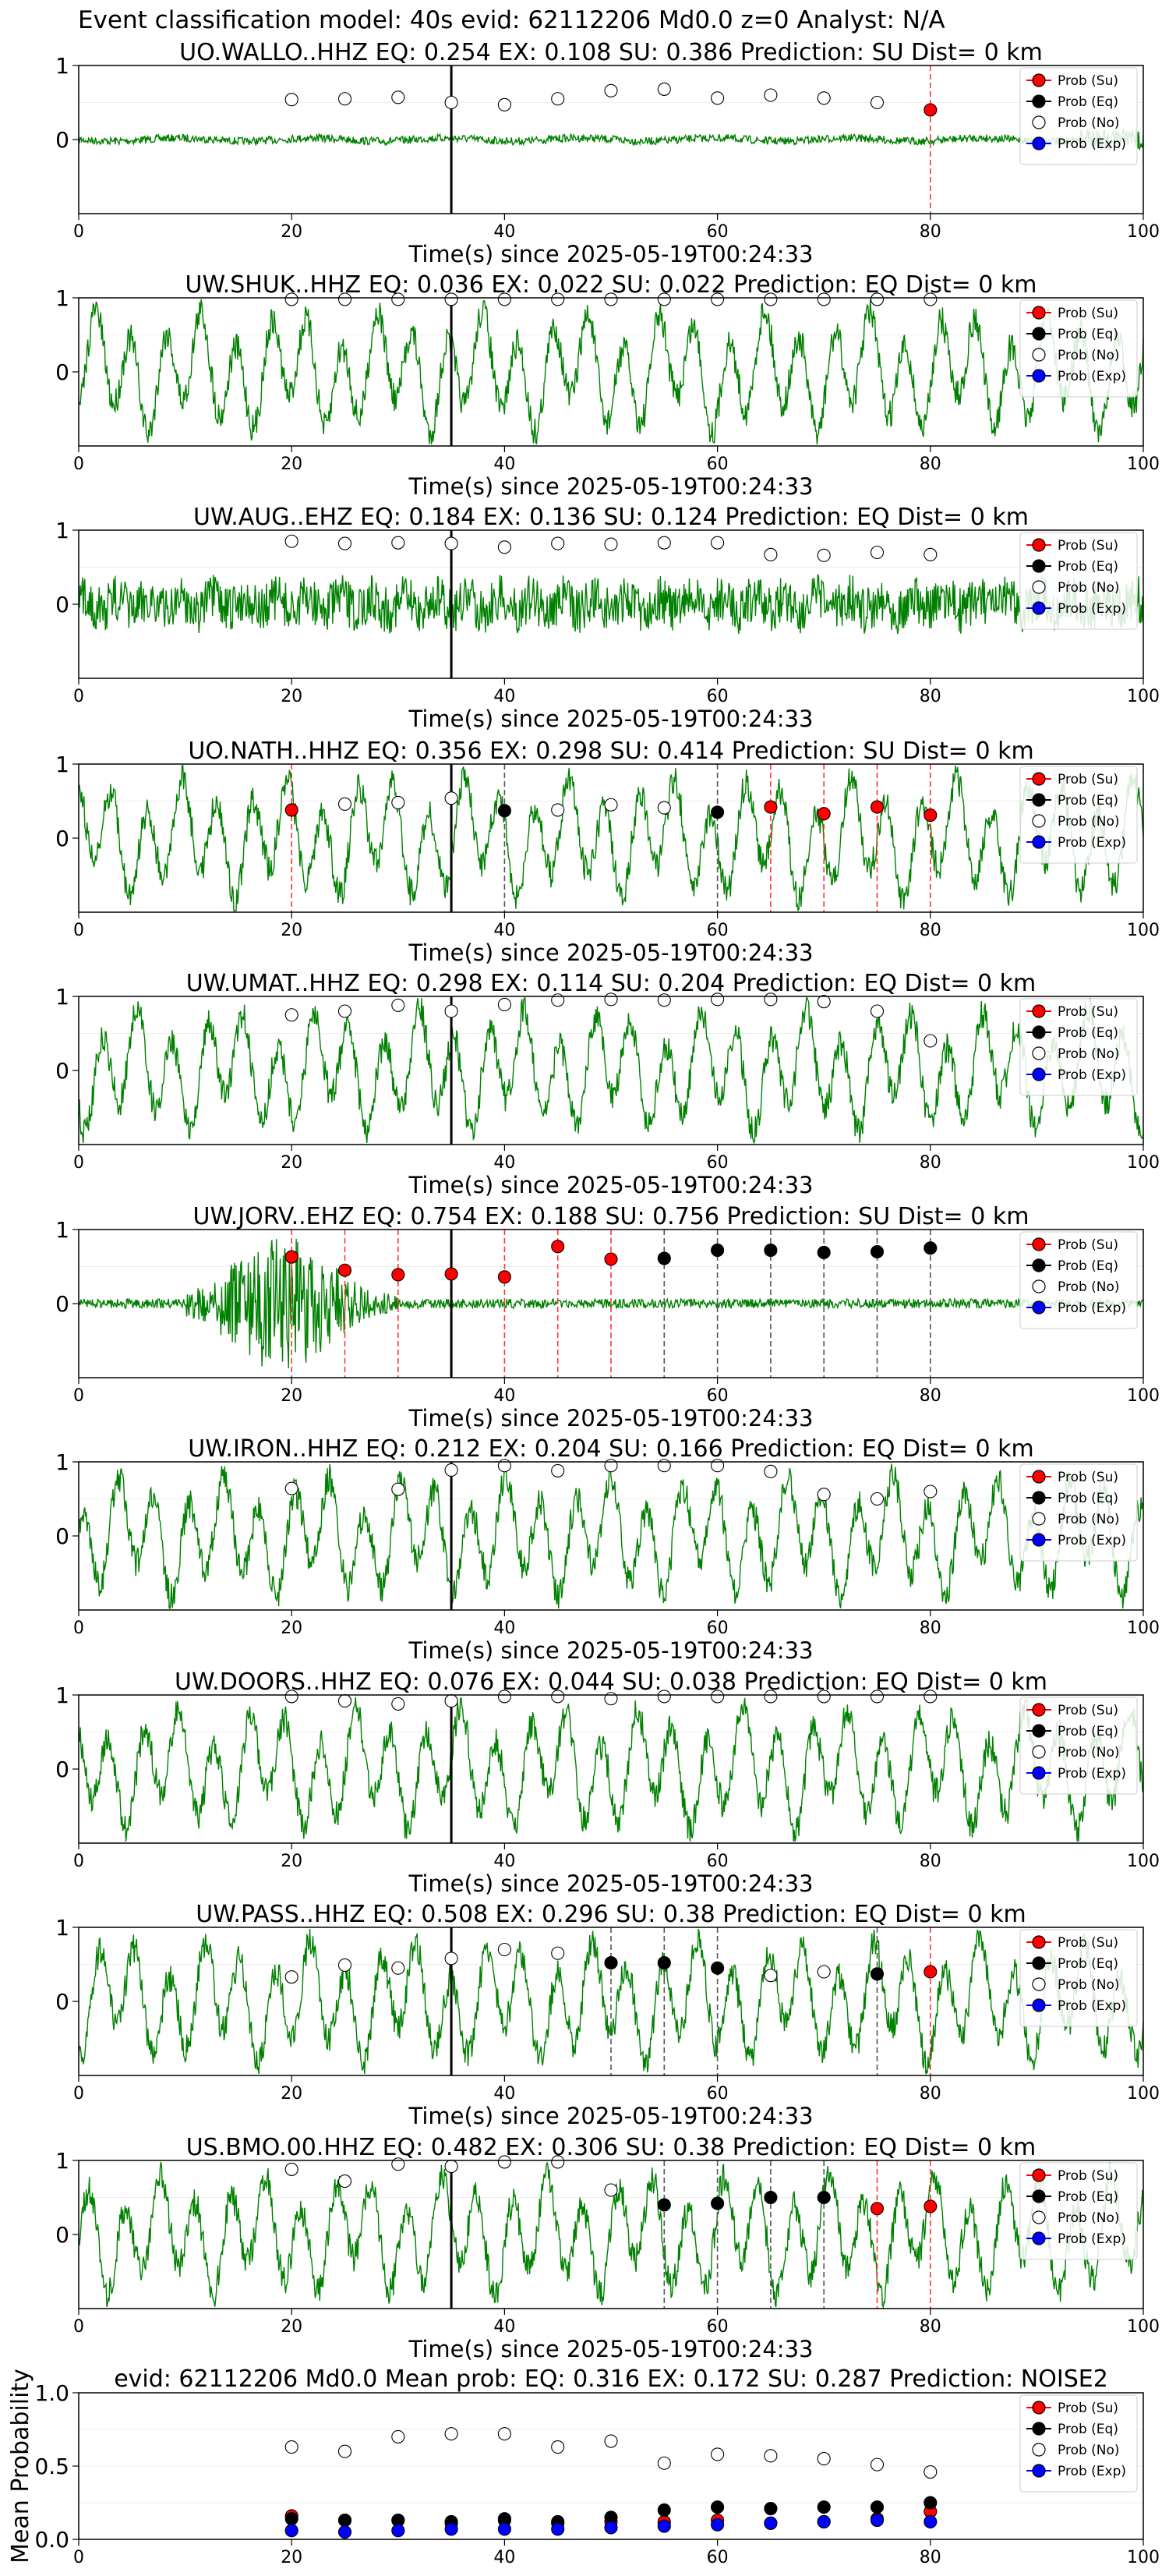 The width and height of the screenshot is (1169, 2576). Describe the element at coordinates (62, 140) in the screenshot. I see `y-tick-label: 0` at that location.